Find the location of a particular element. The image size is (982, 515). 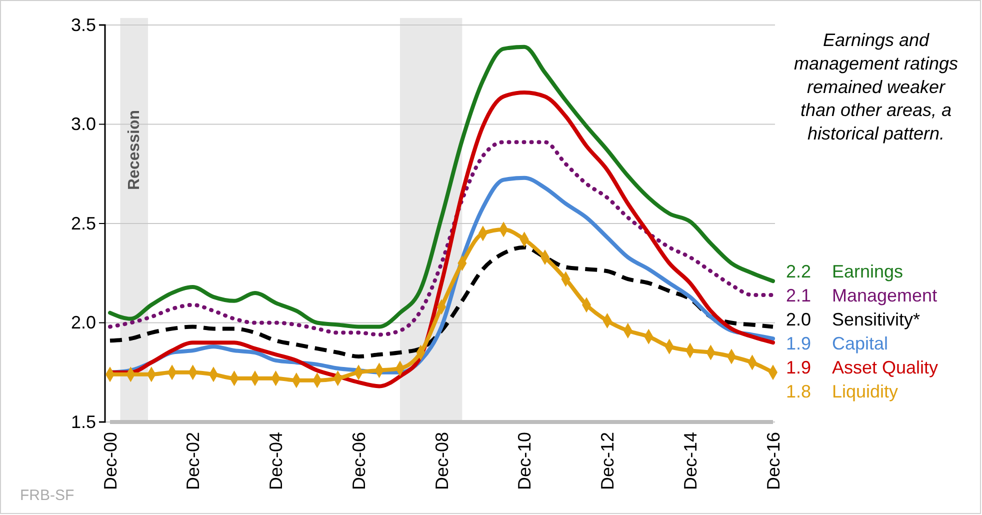

x-tick-label: Dec-16 is located at coordinates (773, 461).